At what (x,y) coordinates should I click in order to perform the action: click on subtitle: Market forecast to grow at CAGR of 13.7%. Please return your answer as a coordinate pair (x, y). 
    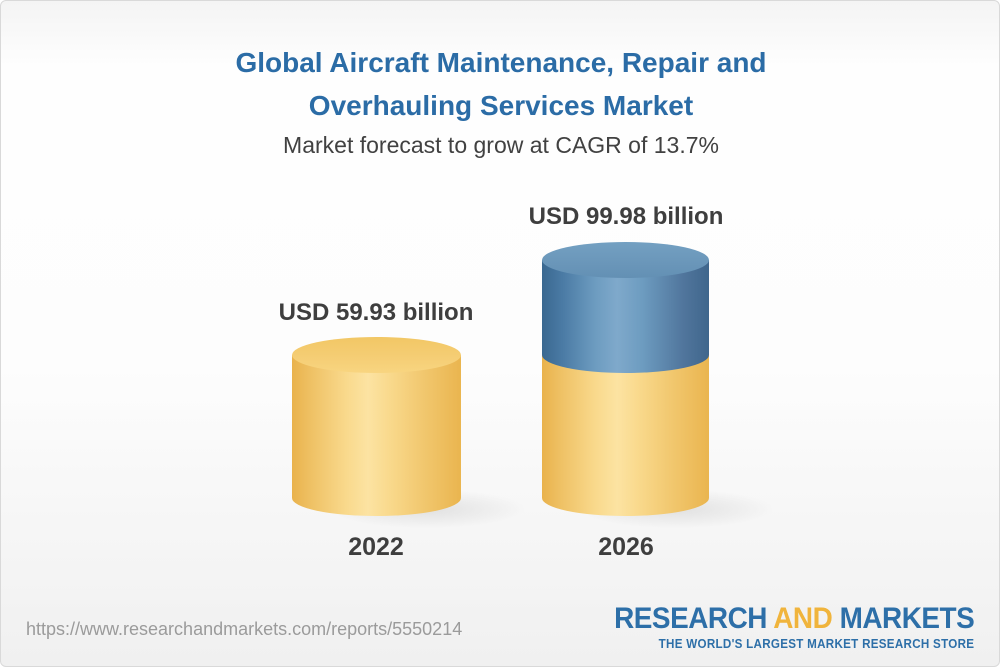
    Looking at the image, I should click on (501, 145).